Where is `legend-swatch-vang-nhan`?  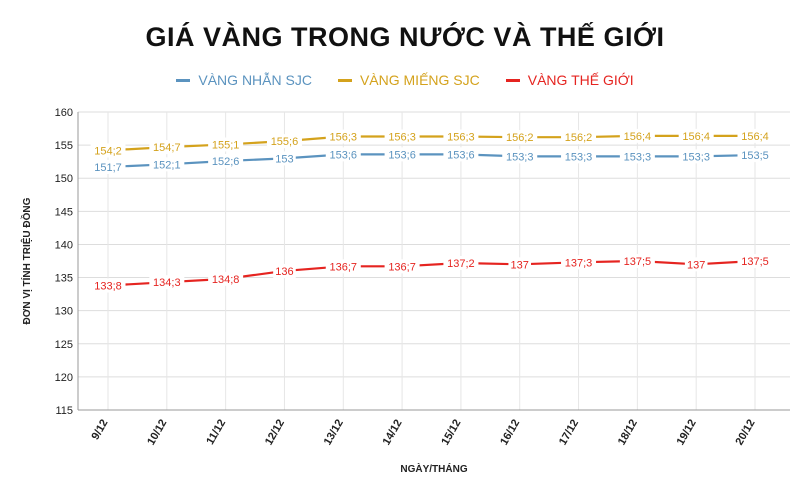 legend-swatch-vang-nhan is located at coordinates (183, 80).